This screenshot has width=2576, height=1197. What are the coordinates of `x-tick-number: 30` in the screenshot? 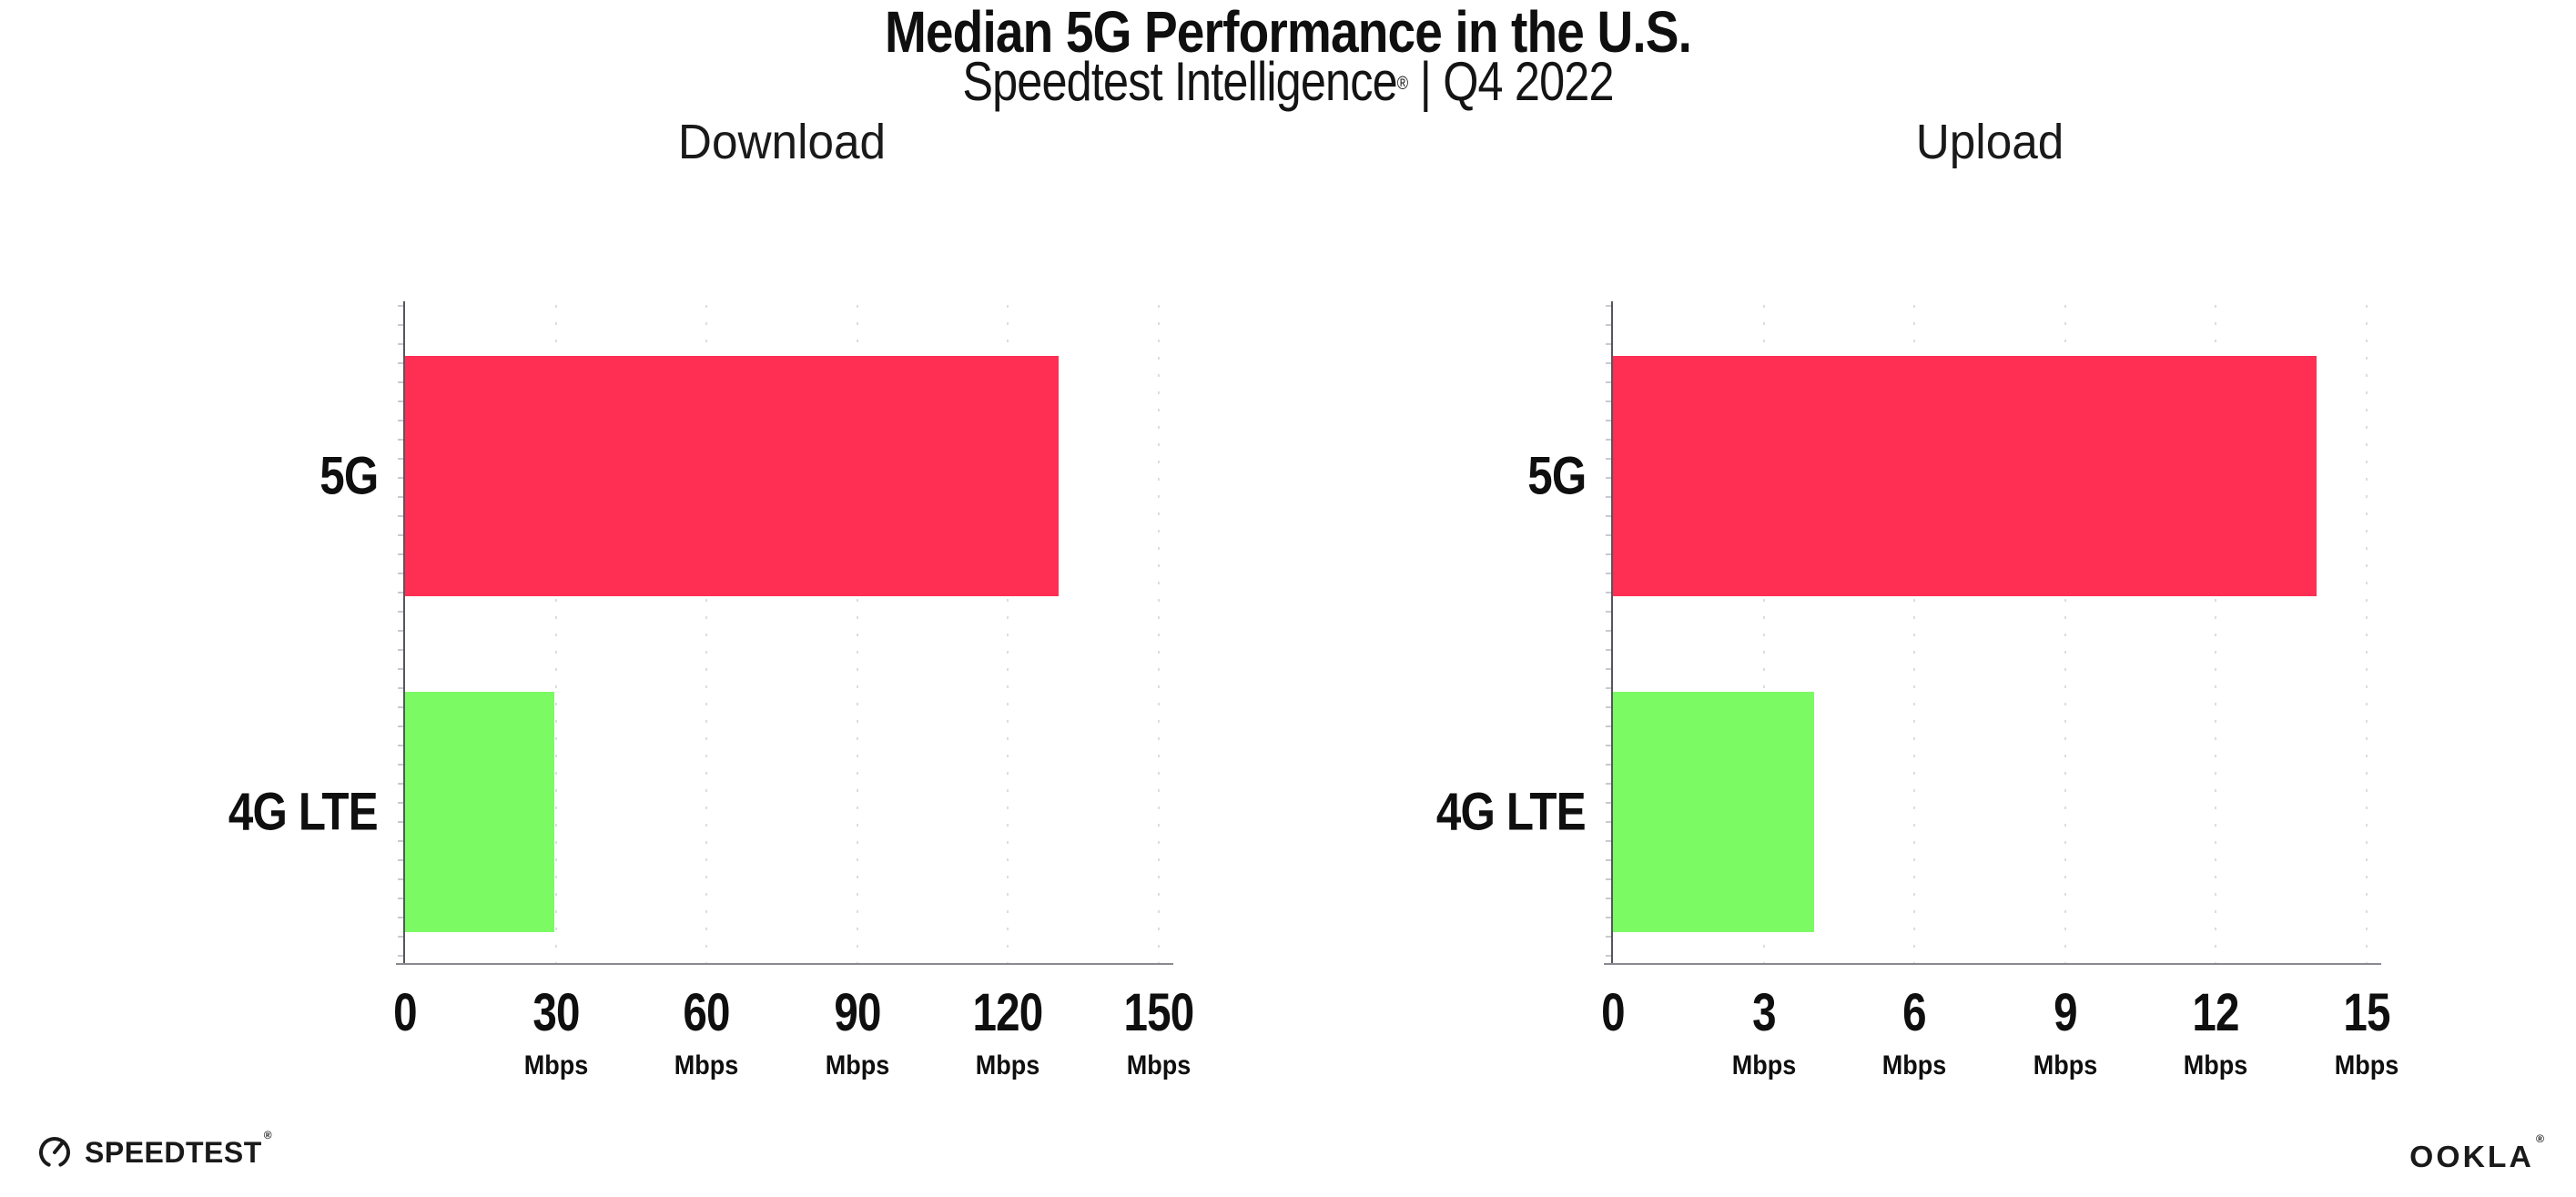 It's located at (556, 1012).